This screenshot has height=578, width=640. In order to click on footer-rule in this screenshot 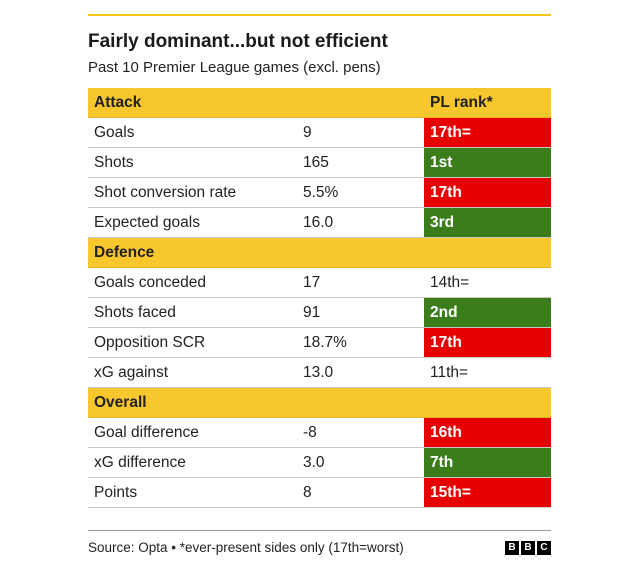, I will do `click(319, 530)`.